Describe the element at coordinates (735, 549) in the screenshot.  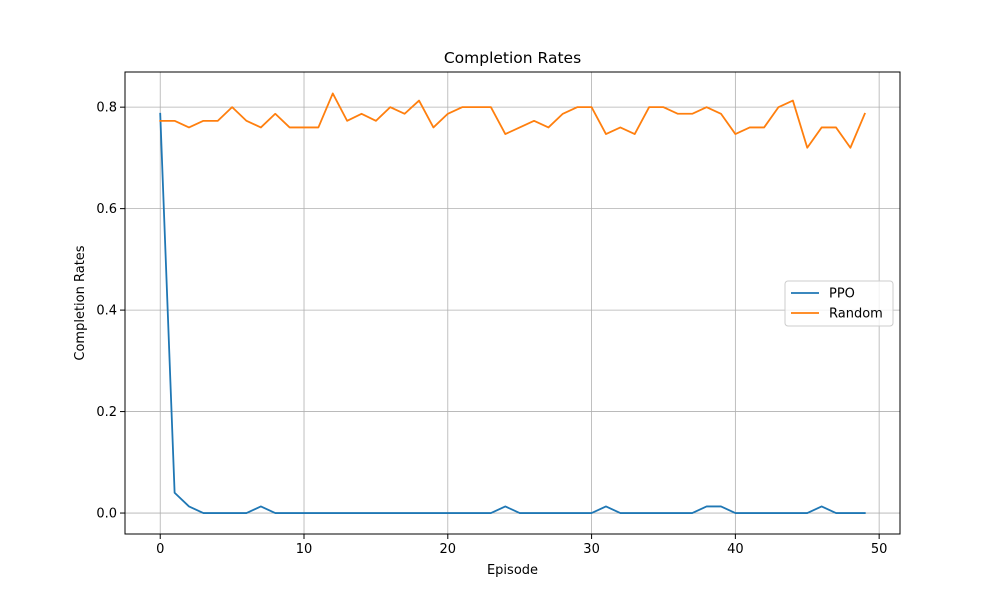
I see `x-tick-label: 40` at that location.